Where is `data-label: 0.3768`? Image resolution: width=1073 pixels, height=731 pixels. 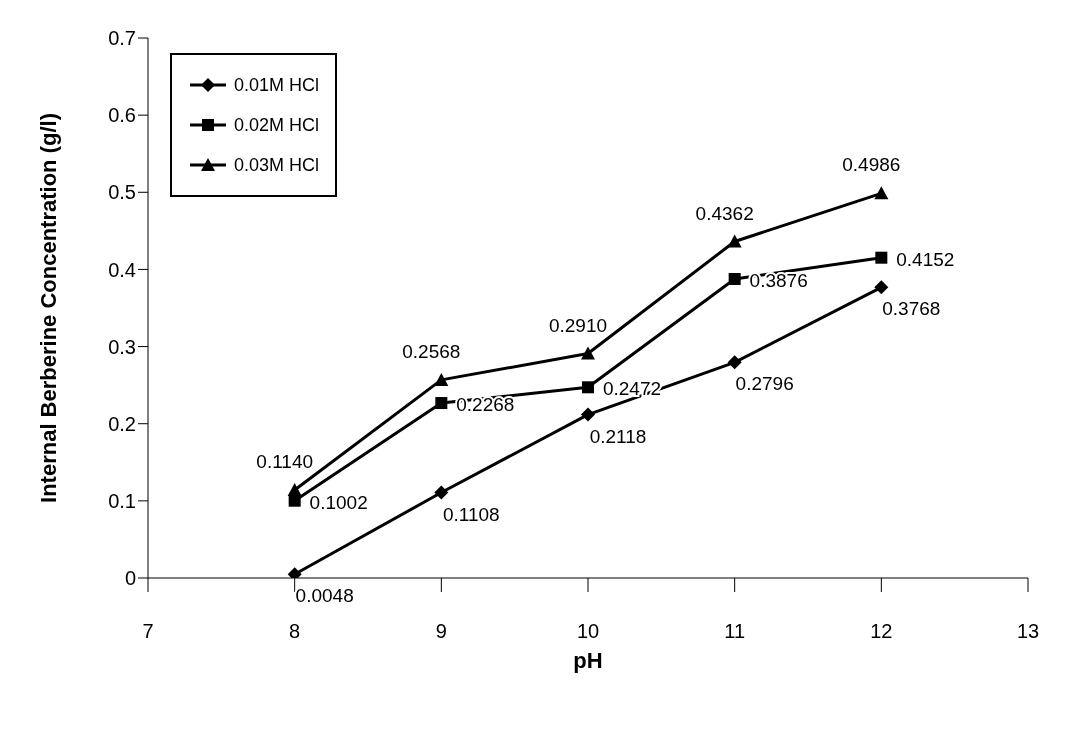 data-label: 0.3768 is located at coordinates (911, 309).